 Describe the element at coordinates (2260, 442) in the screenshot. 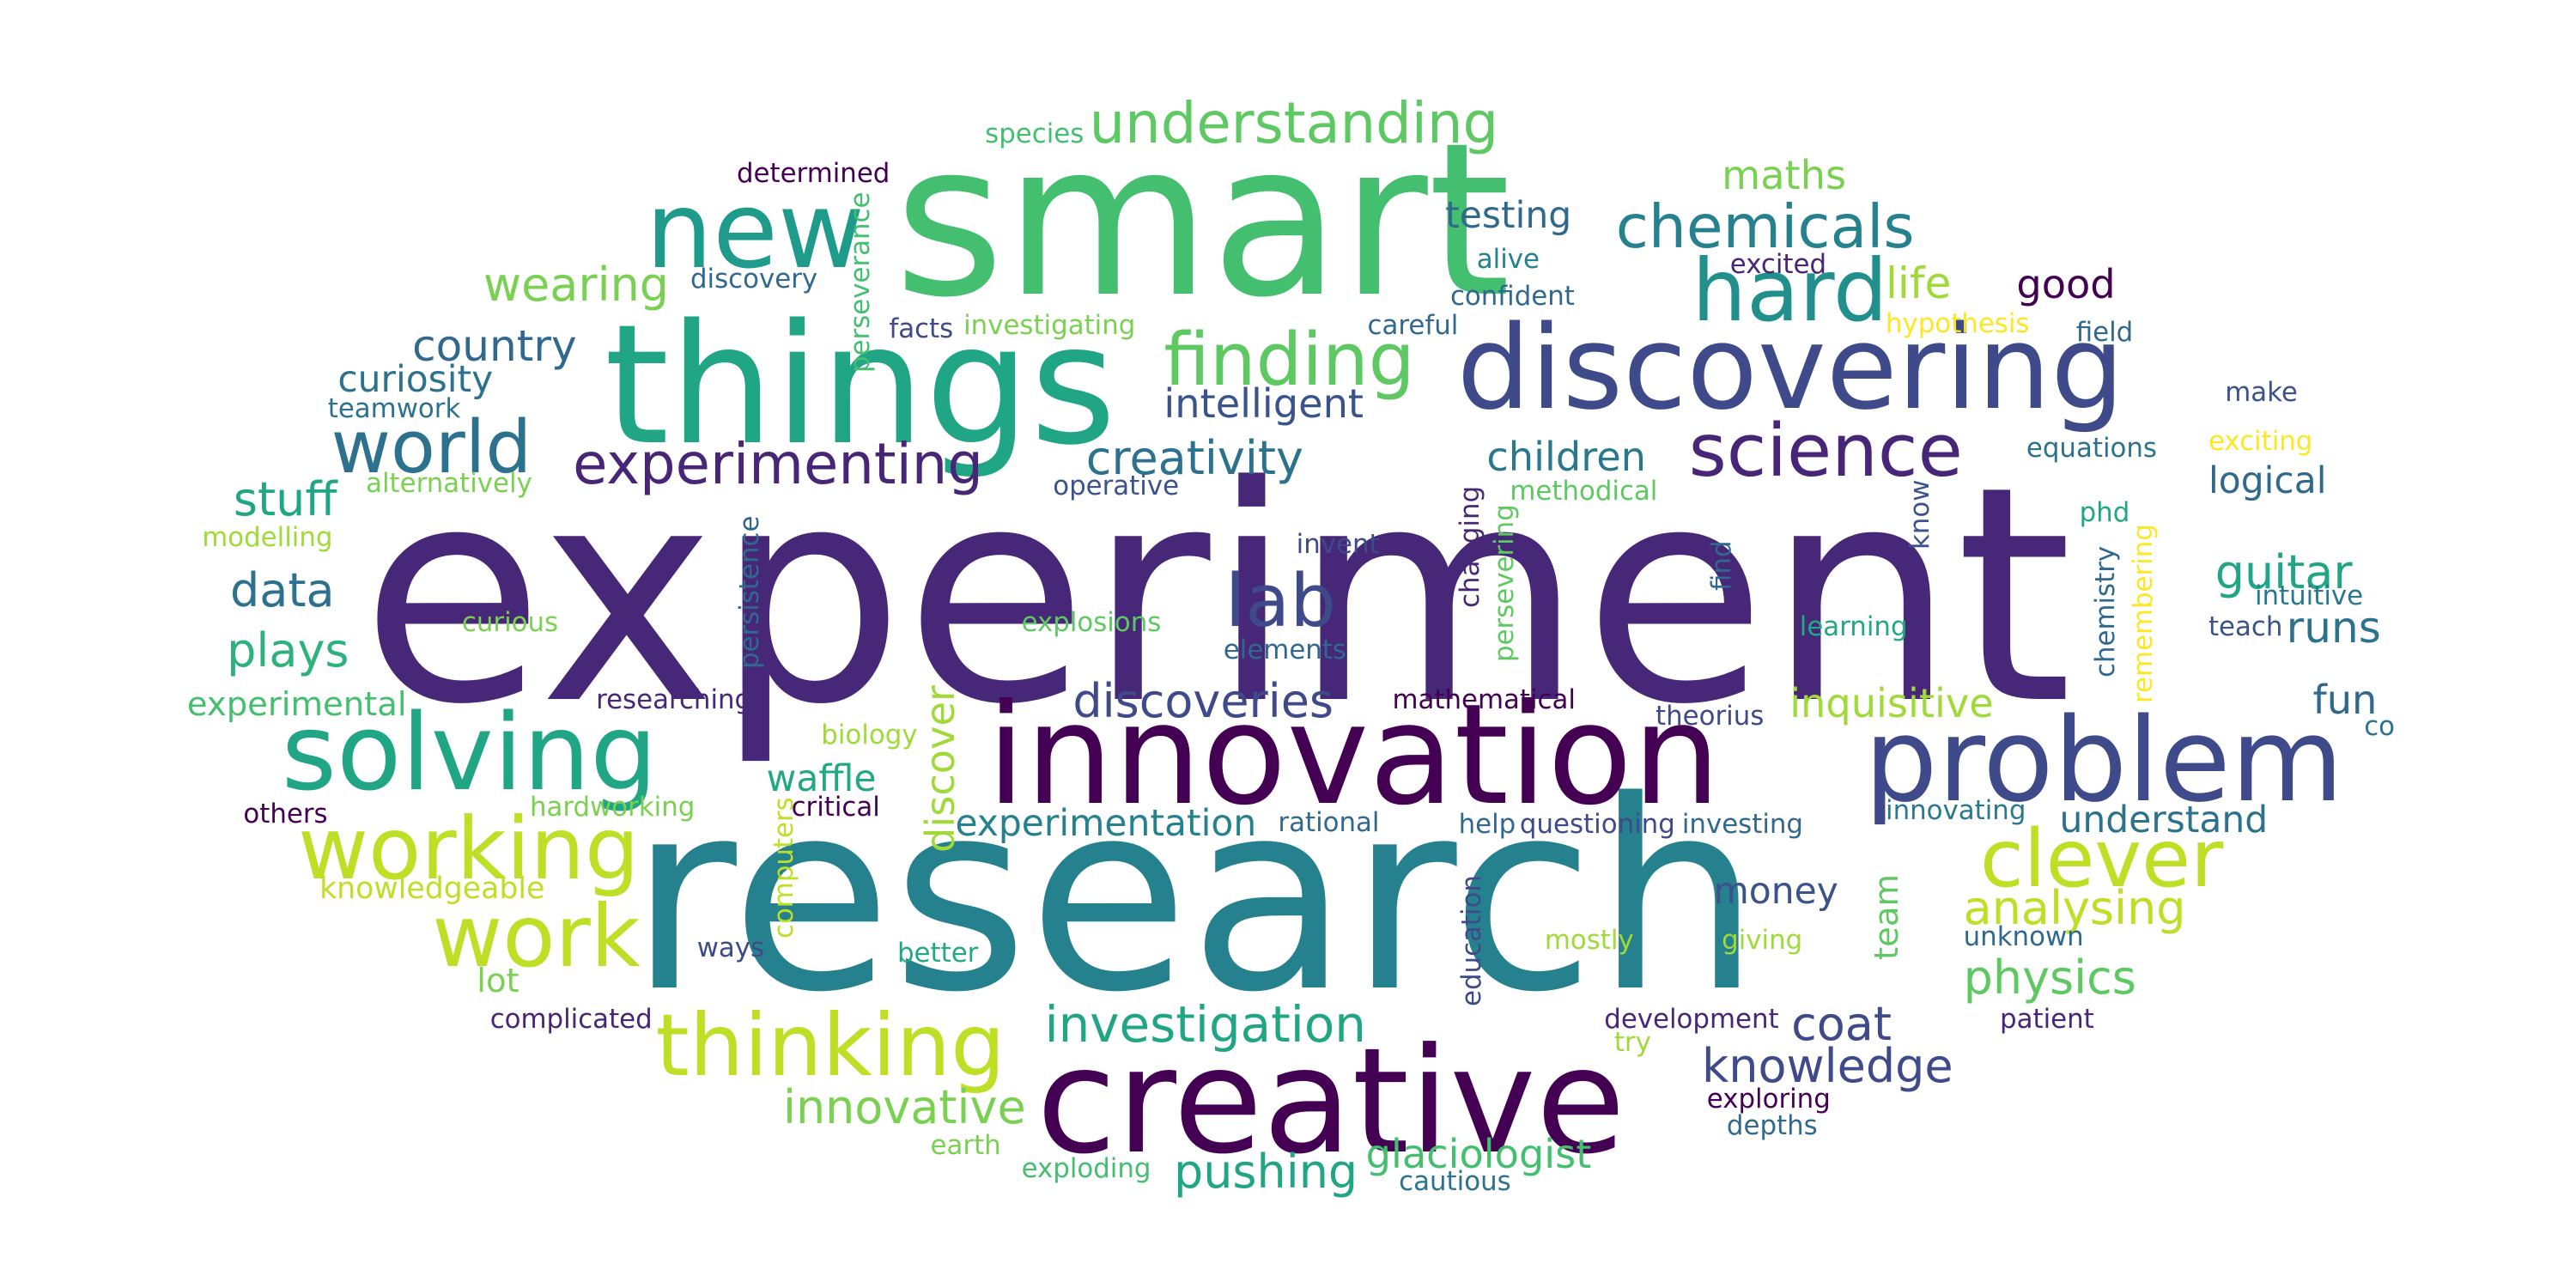

I see `word-exciting: exciting` at that location.